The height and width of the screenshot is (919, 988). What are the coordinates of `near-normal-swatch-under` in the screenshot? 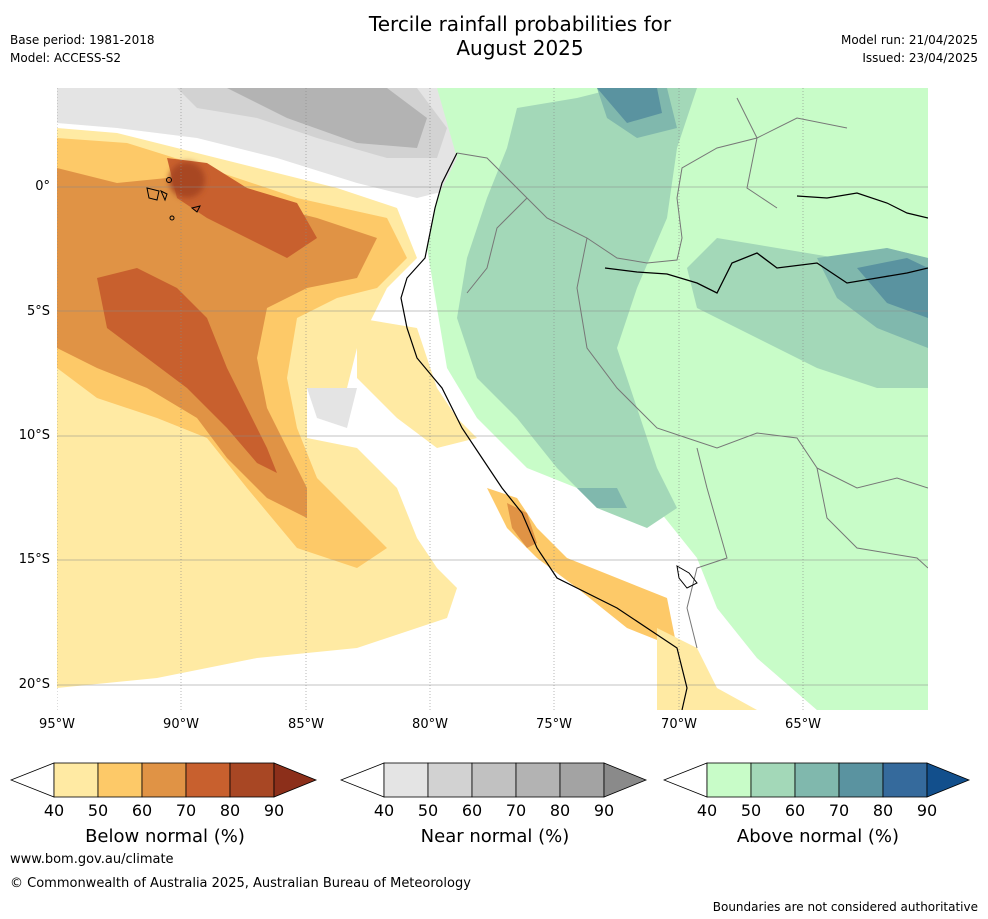 It's located at (362, 780).